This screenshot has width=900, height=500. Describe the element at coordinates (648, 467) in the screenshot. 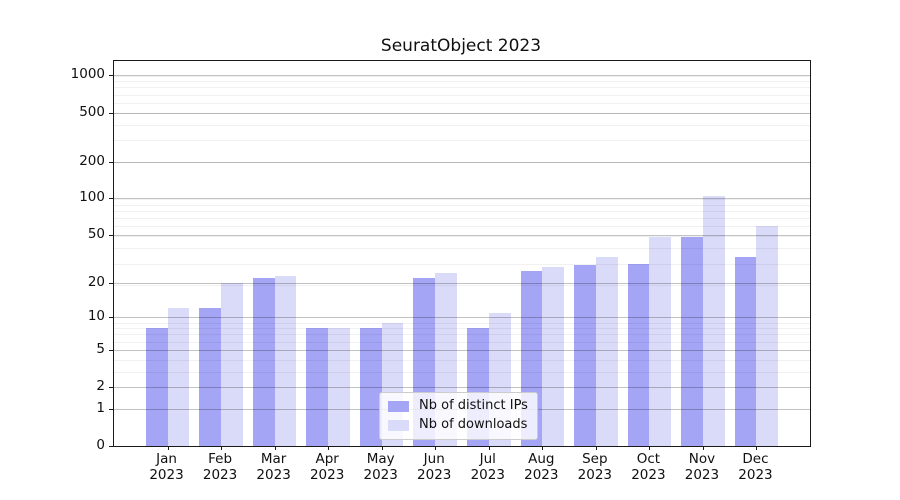

I see `x-axis-tick-label: Oct 2023` at that location.